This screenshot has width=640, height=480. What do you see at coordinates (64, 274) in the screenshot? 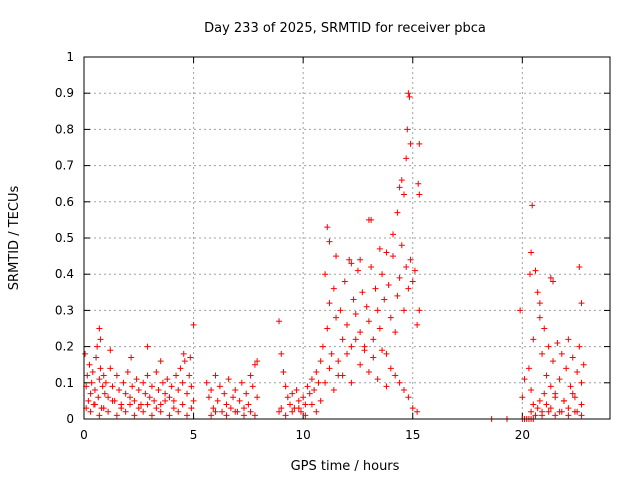
I see `y-tick-label: 0.4` at bounding box center [64, 274].